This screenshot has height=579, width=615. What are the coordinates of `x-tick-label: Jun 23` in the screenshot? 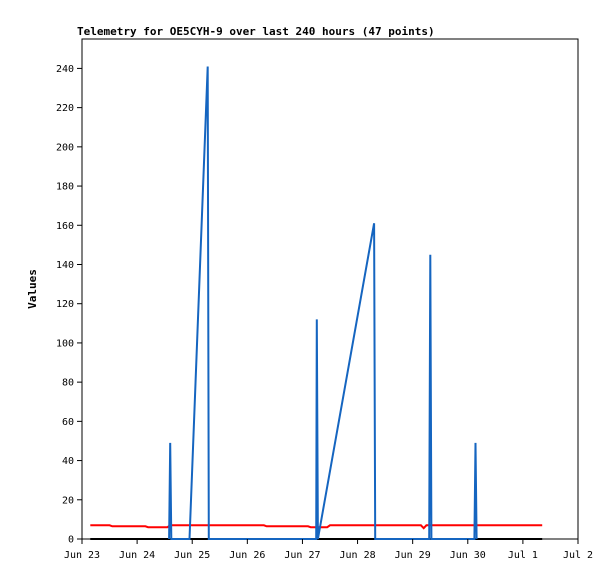 It's located at (82, 555).